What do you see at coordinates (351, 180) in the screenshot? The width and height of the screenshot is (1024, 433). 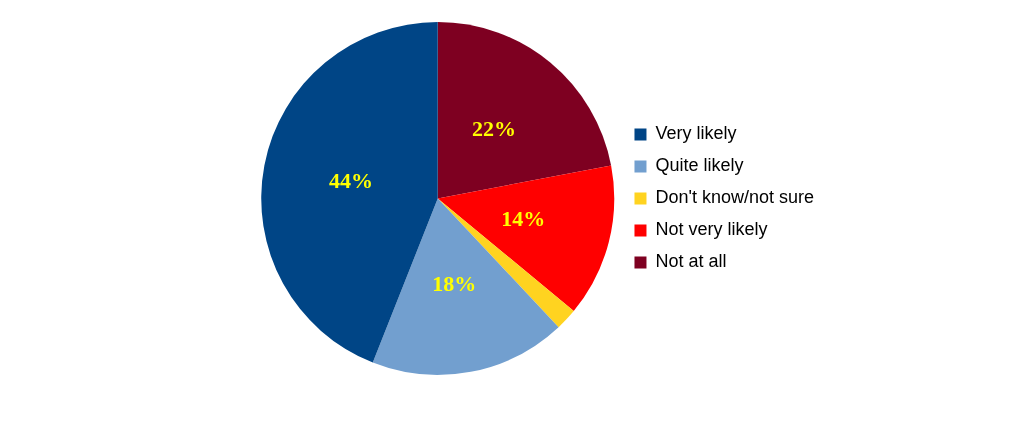 I see `data-label: 44%` at bounding box center [351, 180].